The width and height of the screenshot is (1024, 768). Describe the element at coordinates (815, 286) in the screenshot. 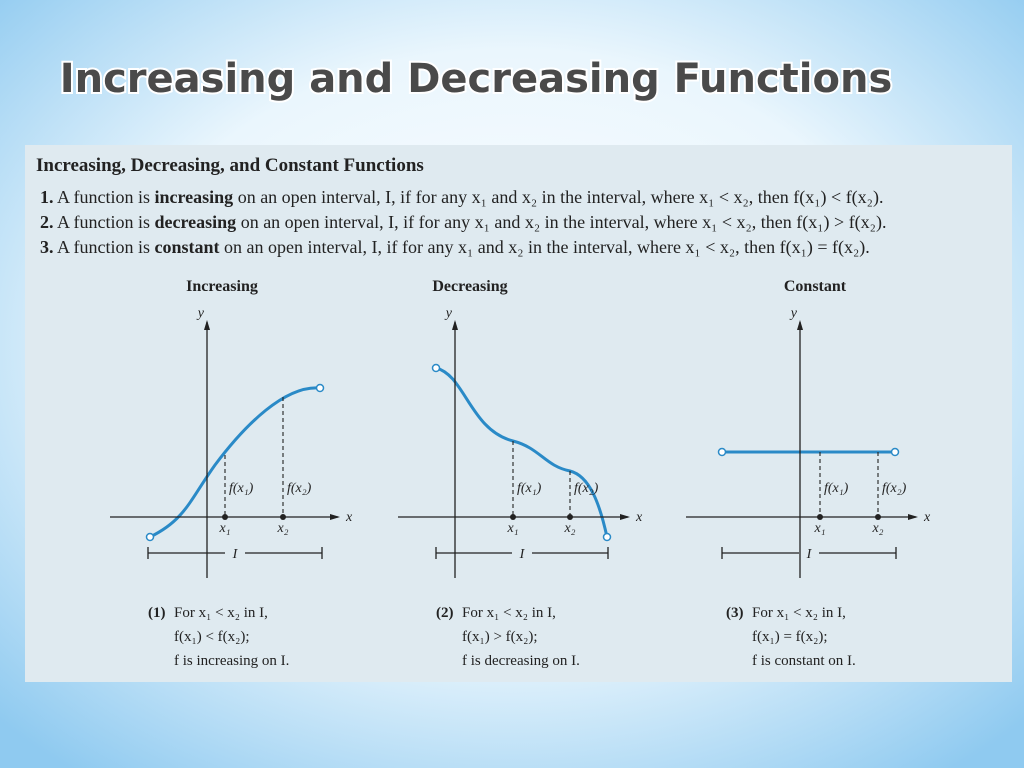

I see `graph-title: Constant` at that location.